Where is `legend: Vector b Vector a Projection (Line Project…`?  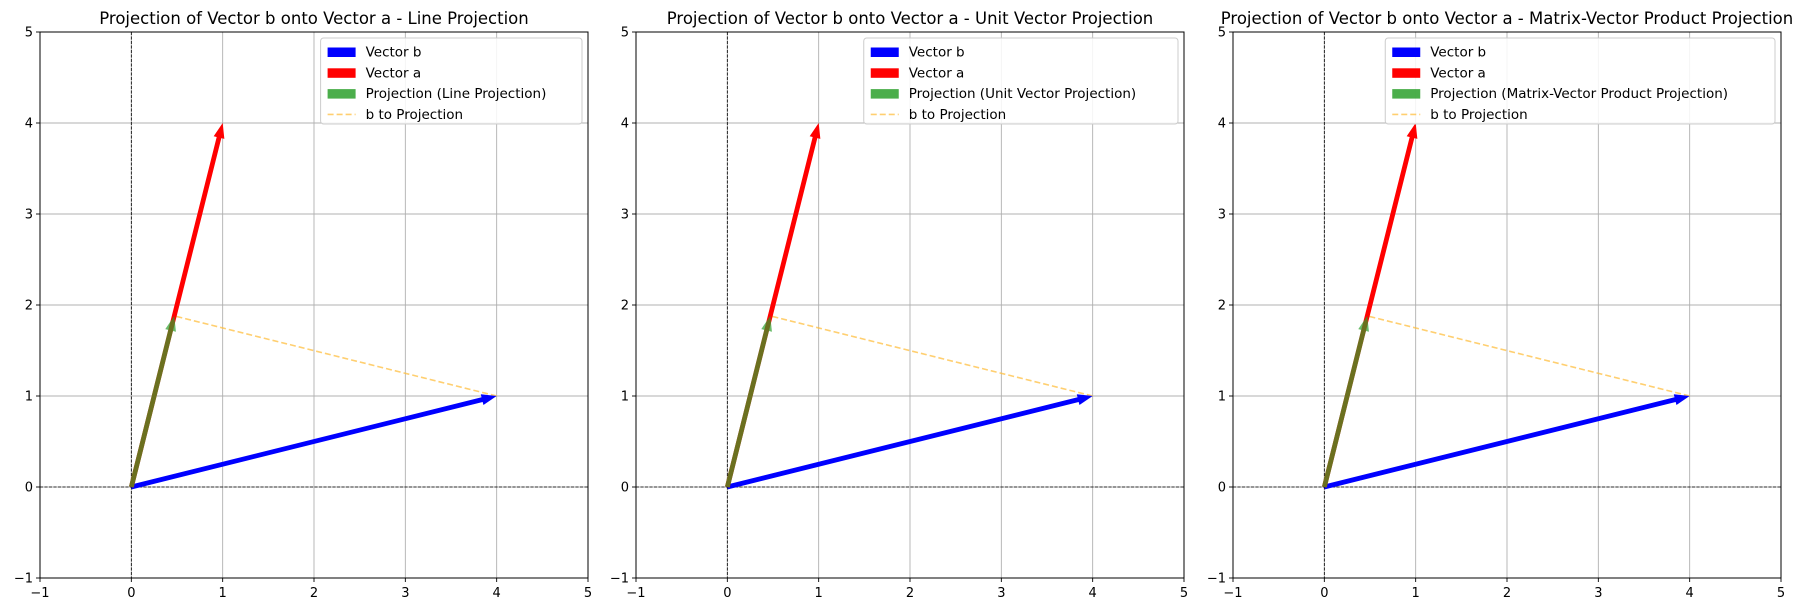 legend: Vector b Vector a Projection (Line Project… is located at coordinates (451, 81).